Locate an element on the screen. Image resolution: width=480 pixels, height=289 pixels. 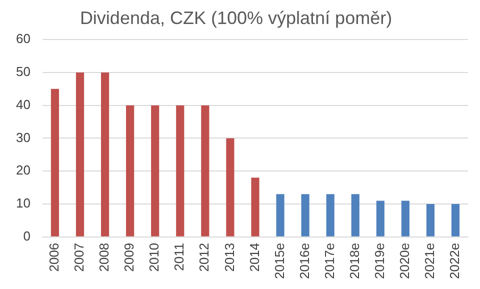
y-tick-label: 50 is located at coordinates (23, 72).